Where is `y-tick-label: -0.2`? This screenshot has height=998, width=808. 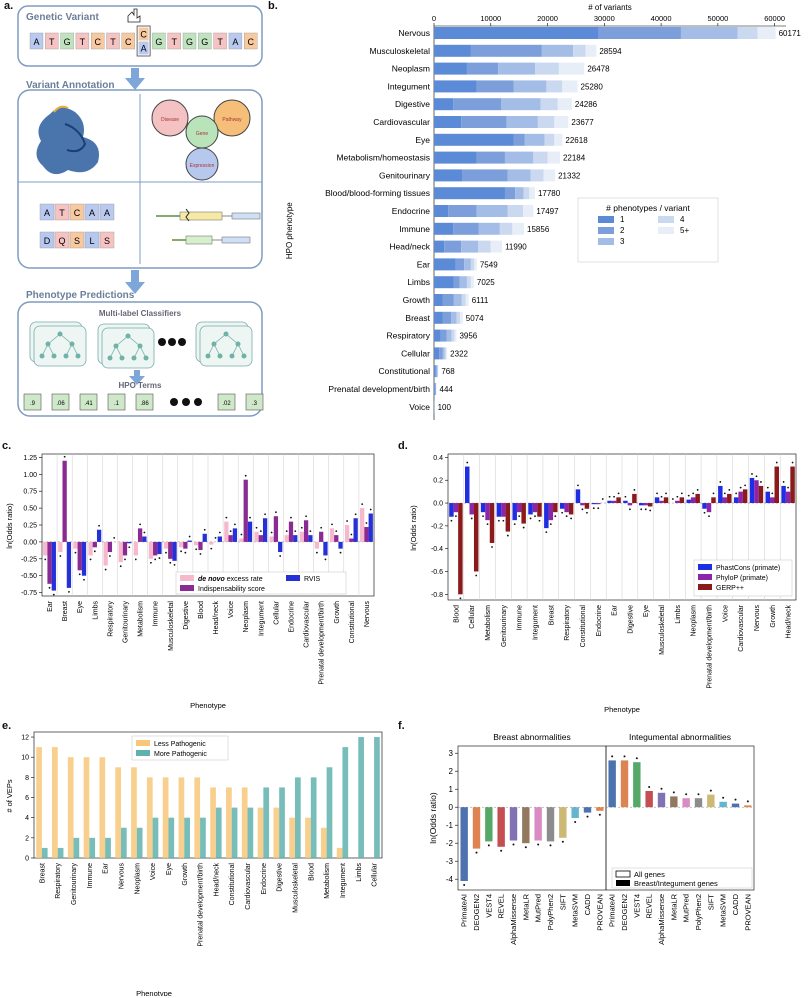 y-tick-label: -0.2 is located at coordinates (437, 526).